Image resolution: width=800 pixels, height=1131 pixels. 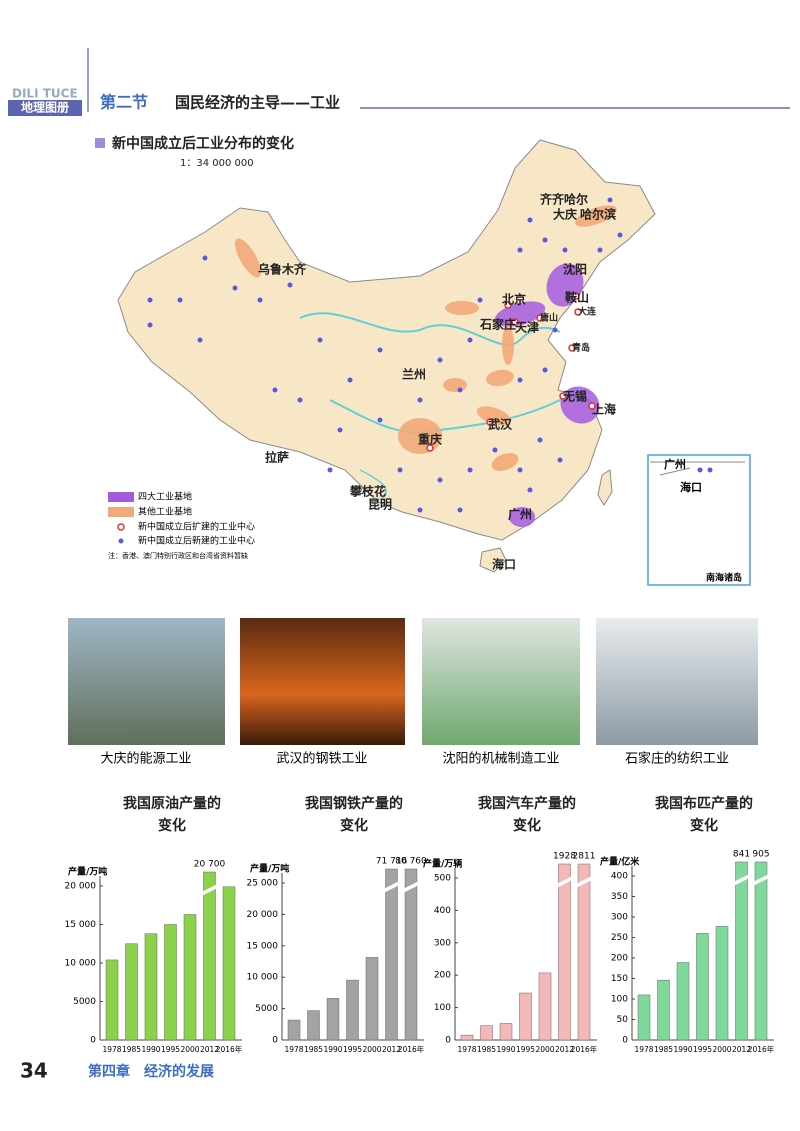 What do you see at coordinates (497, 324) in the screenshot?
I see `city-label: 石家庄` at bounding box center [497, 324].